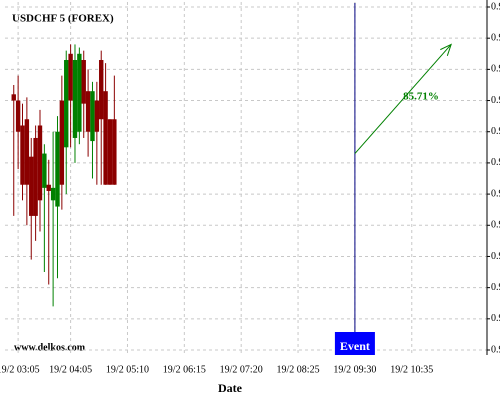 The width and height of the screenshot is (500, 400). What do you see at coordinates (184, 369) in the screenshot?
I see `x-tick-label: 19/2 06:15` at bounding box center [184, 369].